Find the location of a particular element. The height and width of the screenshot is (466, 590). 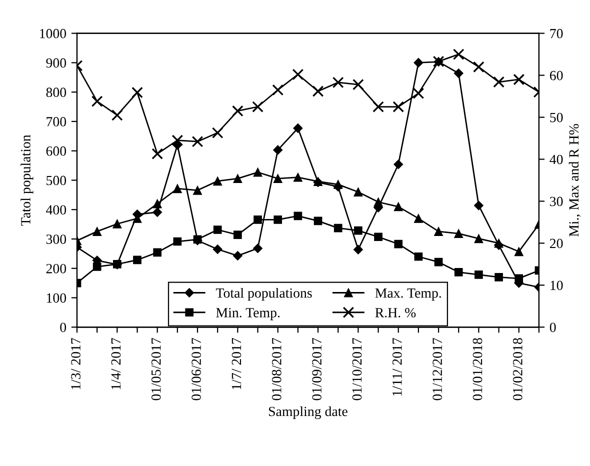

x-axis-title: Sampling date is located at coordinates (308, 413).